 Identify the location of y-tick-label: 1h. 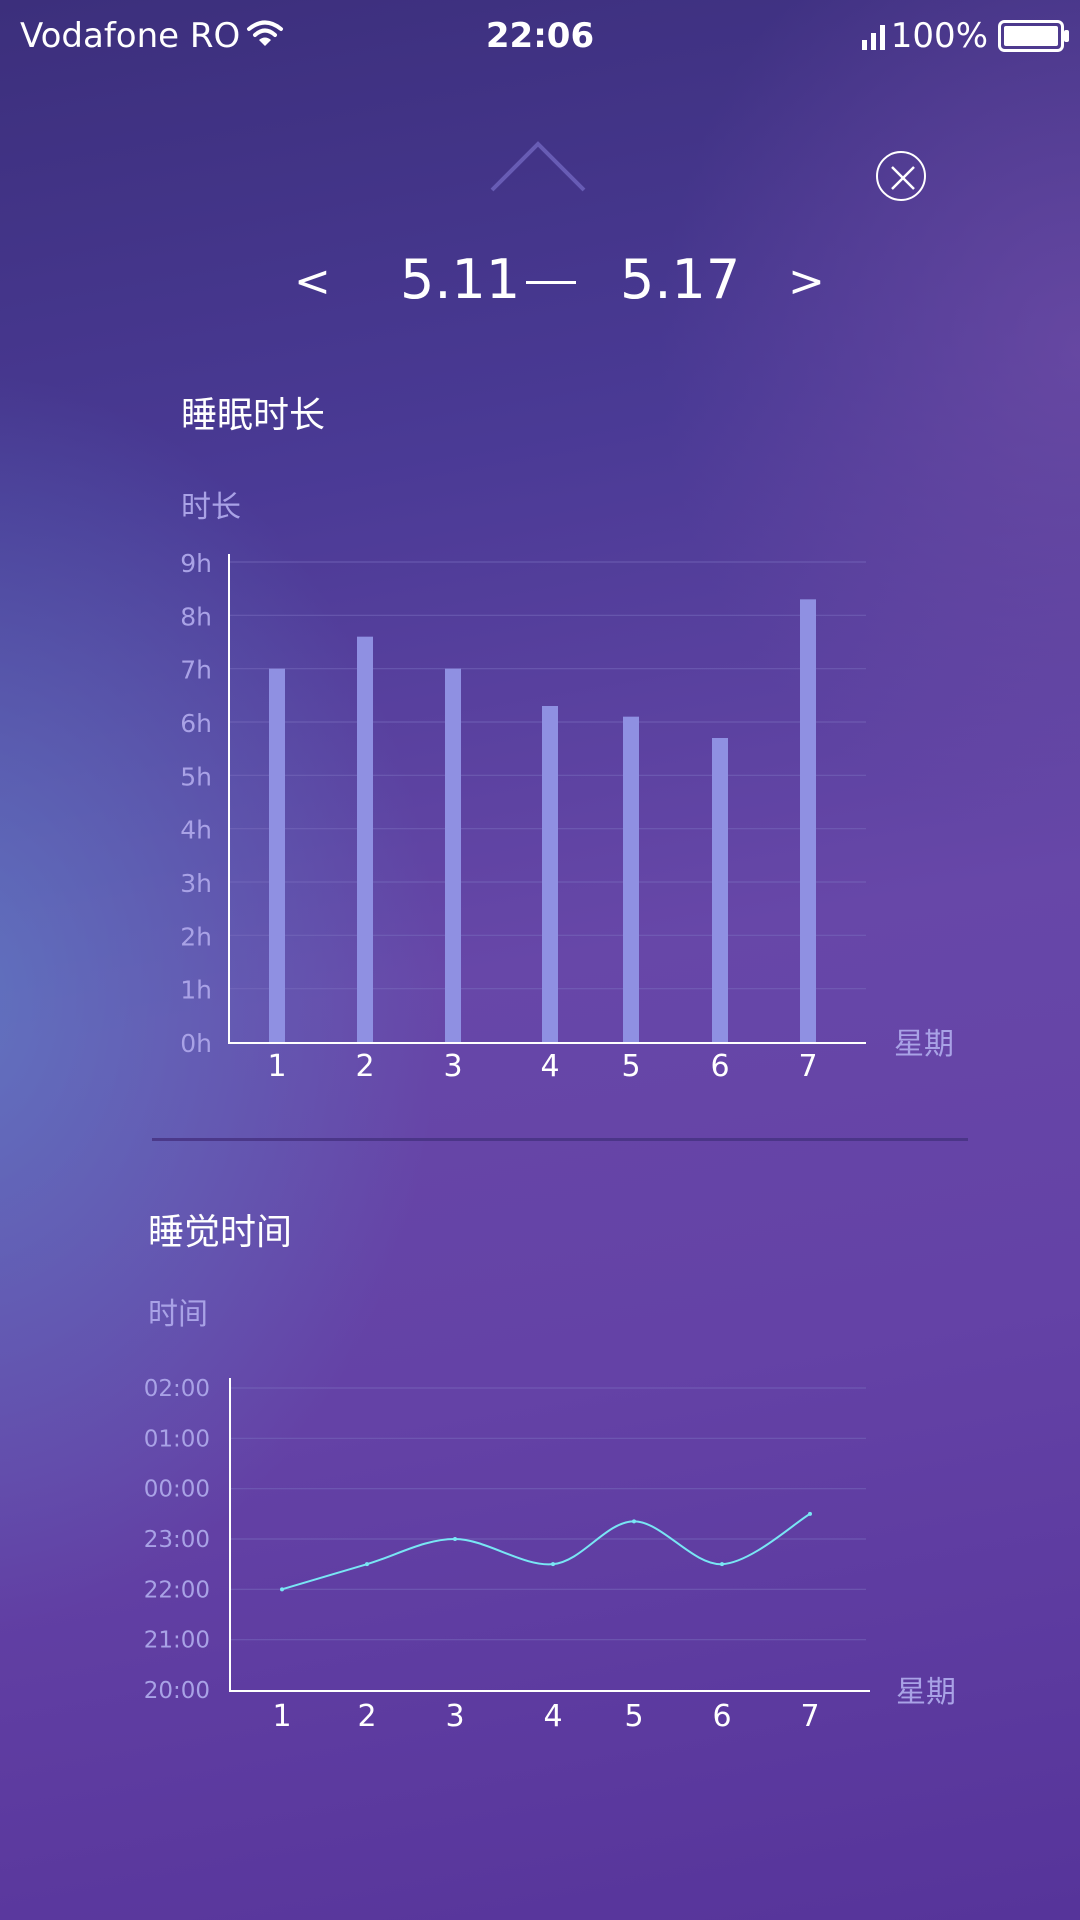
(196, 990).